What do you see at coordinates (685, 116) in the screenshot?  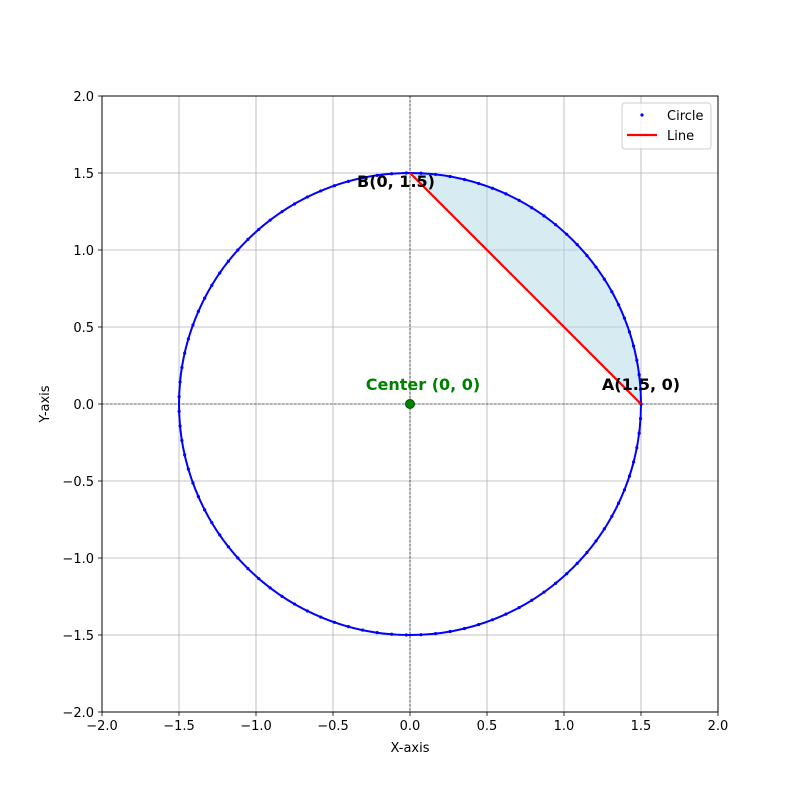 I see `legend-label: Circle` at bounding box center [685, 116].